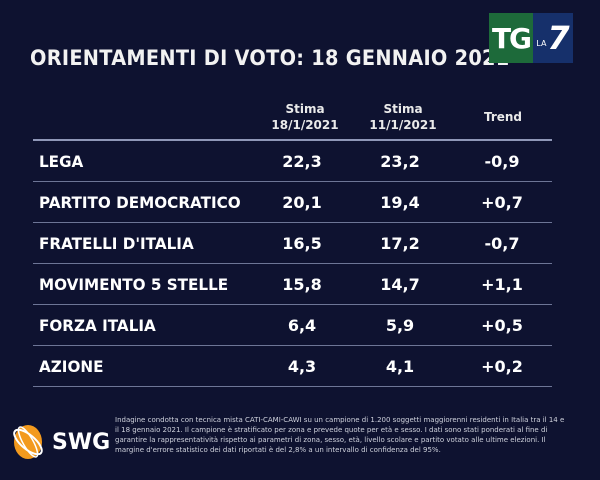 The height and width of the screenshot is (480, 600). I want to click on table-row: MOVIMENTO 5 STELLE 15,8 14,7 +1,1, so click(292, 284).